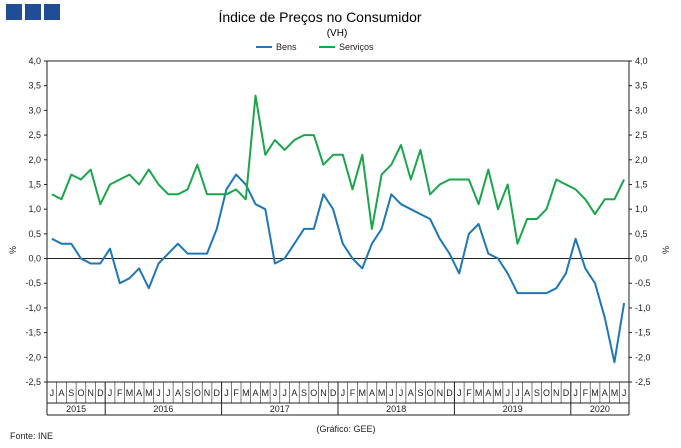 This screenshot has height=448, width=681. I want to click on y-tick-label-right: 3,5, so click(641, 86).